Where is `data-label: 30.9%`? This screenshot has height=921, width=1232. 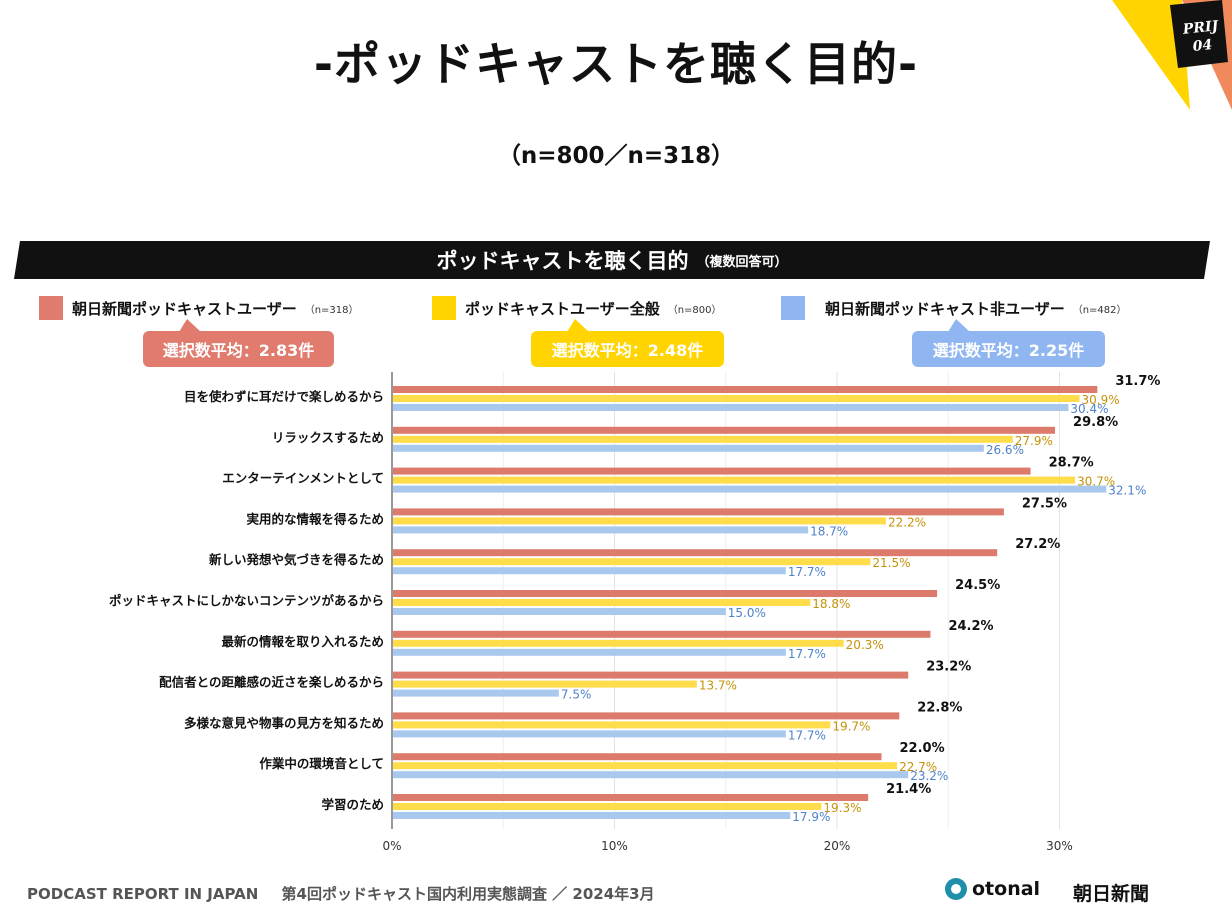 data-label: 30.9% is located at coordinates (1101, 400).